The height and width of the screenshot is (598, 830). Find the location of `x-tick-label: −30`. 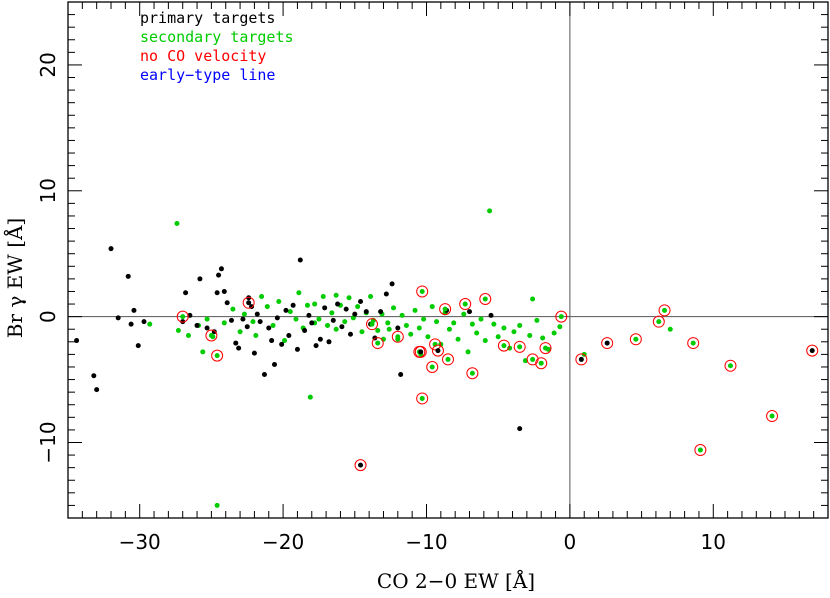

x-tick-label: −30 is located at coordinates (140, 542).